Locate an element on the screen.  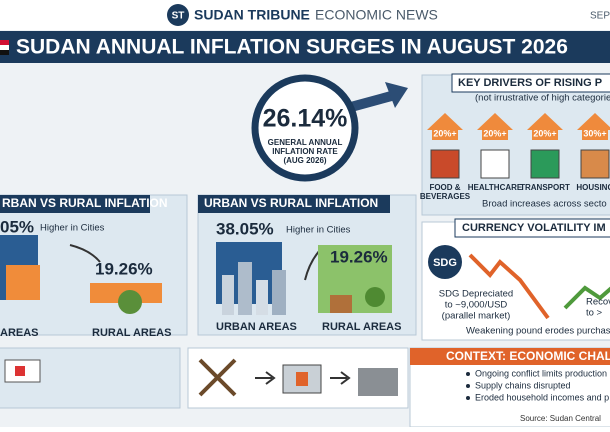
title-bar is located at coordinates (305, 47).